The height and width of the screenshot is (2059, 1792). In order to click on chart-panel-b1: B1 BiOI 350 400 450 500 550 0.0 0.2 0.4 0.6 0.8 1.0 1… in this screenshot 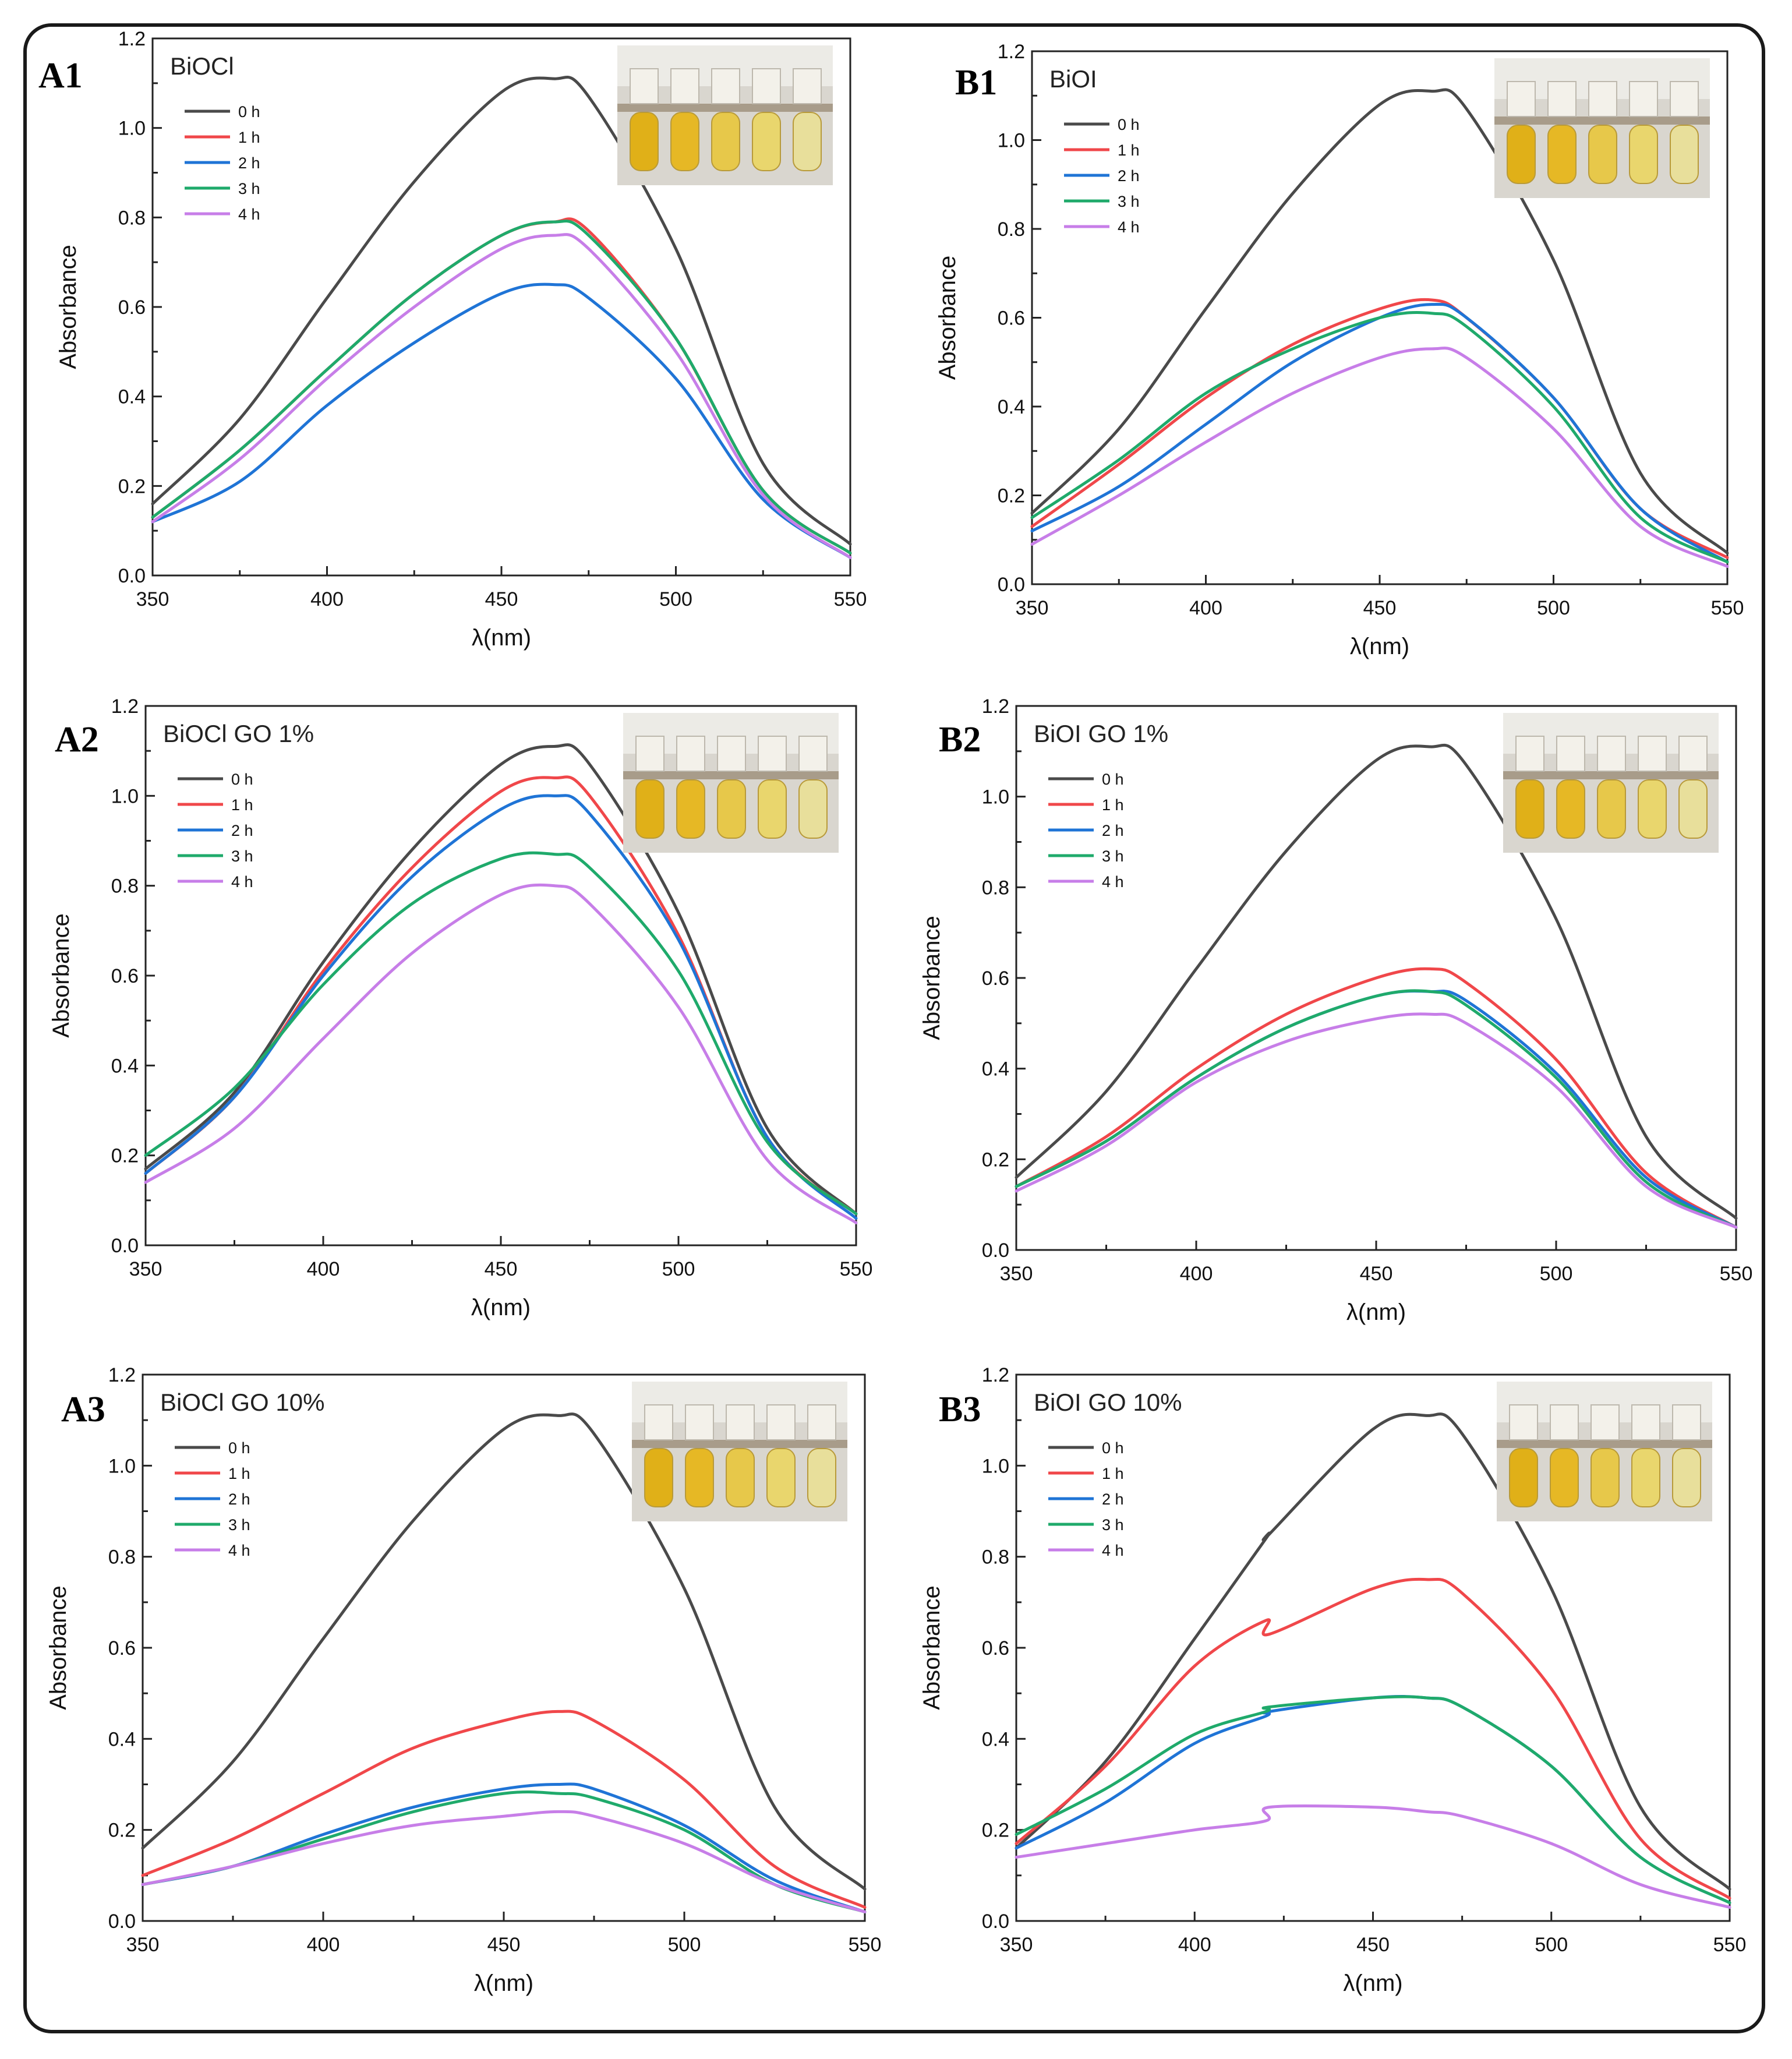, I will do `click(1339, 350)`.